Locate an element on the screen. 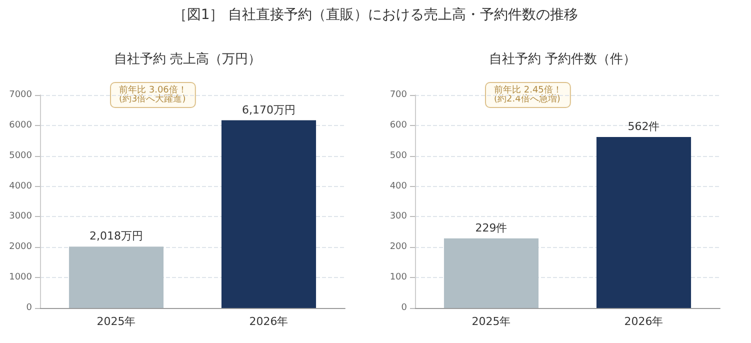 This screenshot has height=343, width=751. data-label: 2,018万円 is located at coordinates (116, 236).